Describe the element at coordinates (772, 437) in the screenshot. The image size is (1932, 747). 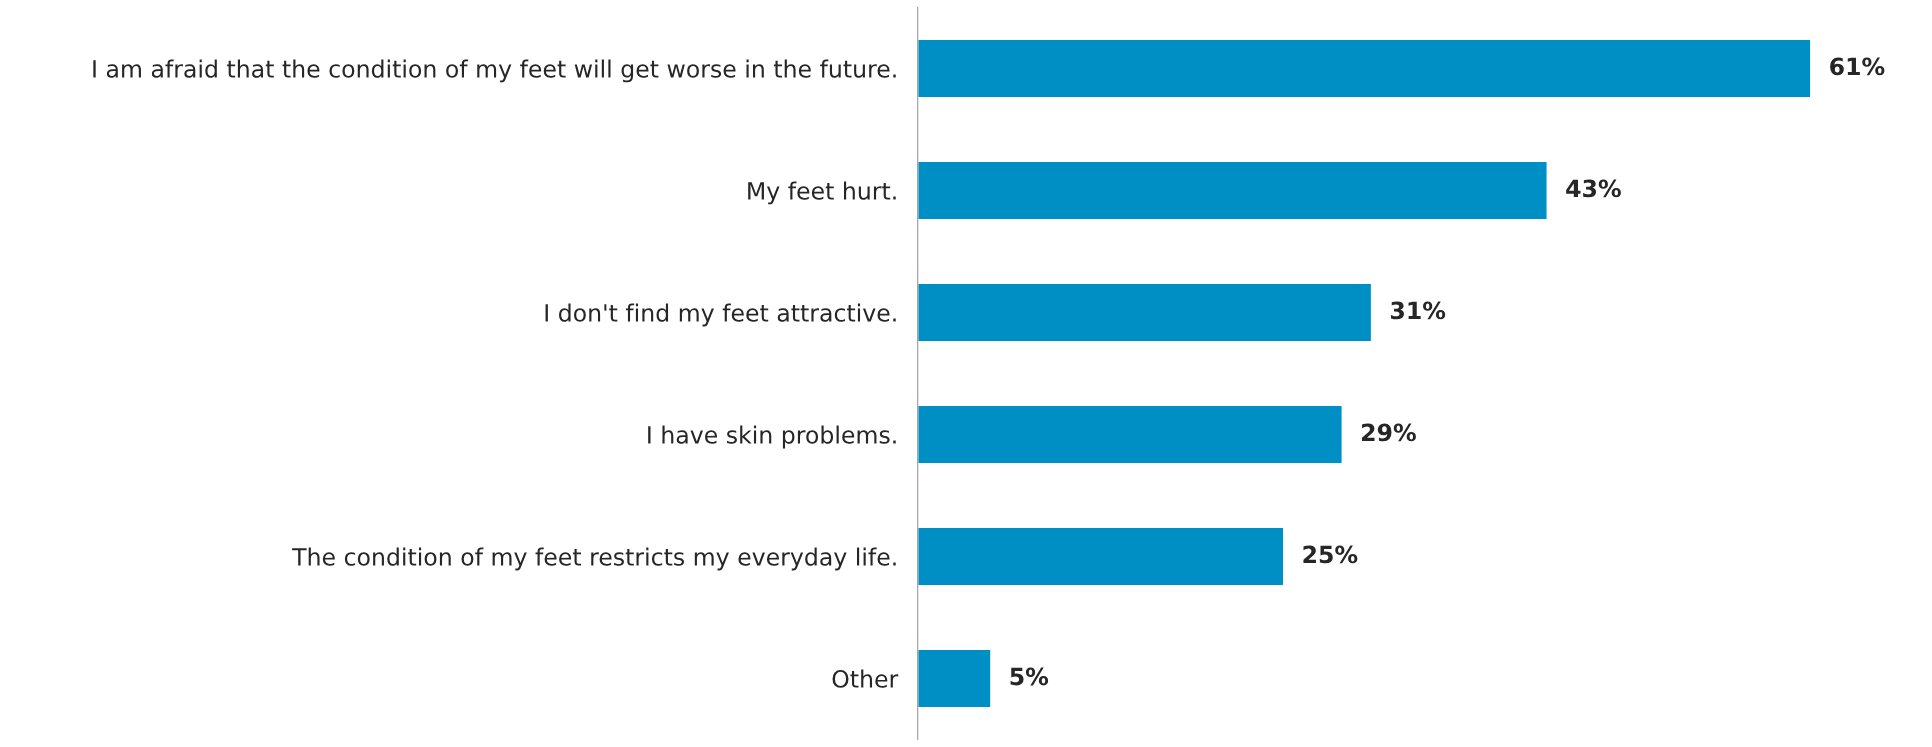
I see `y-tick-label: I have skin problems.` at that location.